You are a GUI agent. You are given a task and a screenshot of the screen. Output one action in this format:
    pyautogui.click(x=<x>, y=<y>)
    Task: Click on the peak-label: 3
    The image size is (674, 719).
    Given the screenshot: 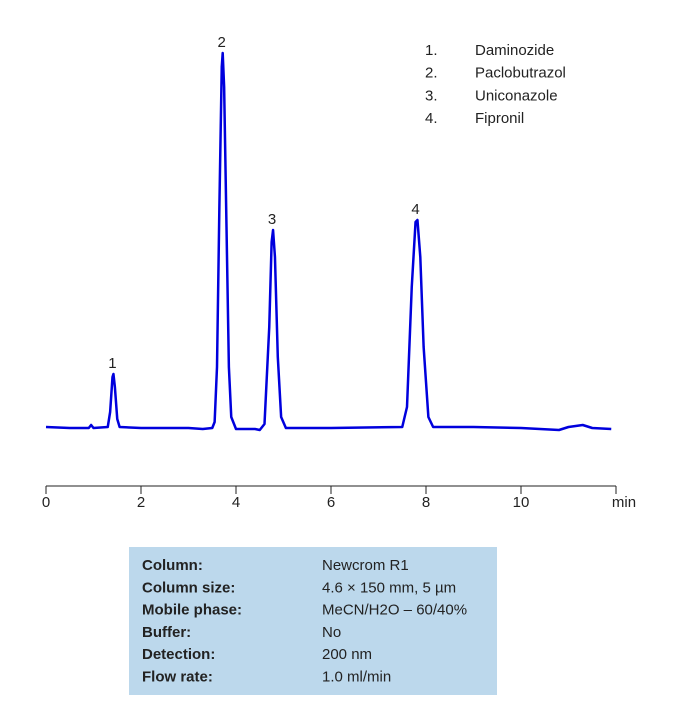 What is the action you would take?
    pyautogui.click(x=272, y=219)
    